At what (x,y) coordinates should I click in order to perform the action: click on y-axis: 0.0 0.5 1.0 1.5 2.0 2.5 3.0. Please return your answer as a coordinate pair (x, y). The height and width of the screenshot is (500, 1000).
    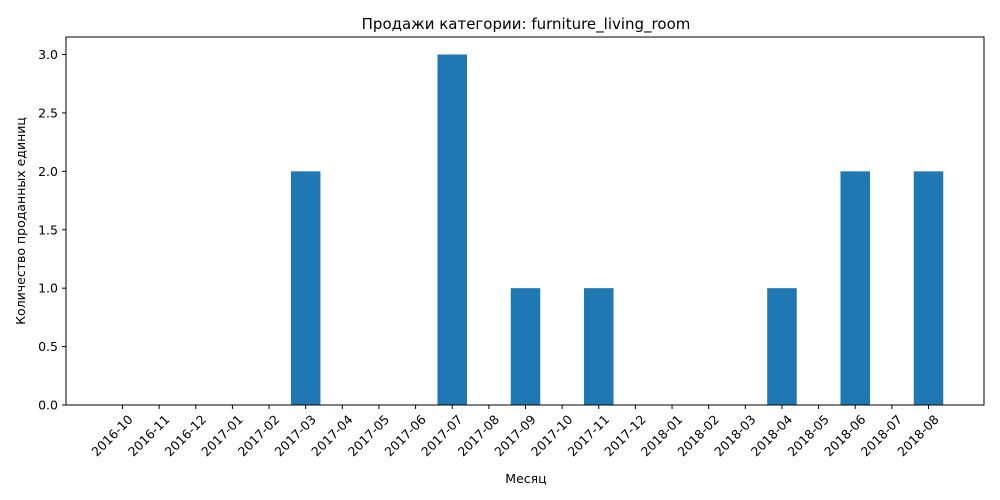
    Looking at the image, I should click on (52, 230).